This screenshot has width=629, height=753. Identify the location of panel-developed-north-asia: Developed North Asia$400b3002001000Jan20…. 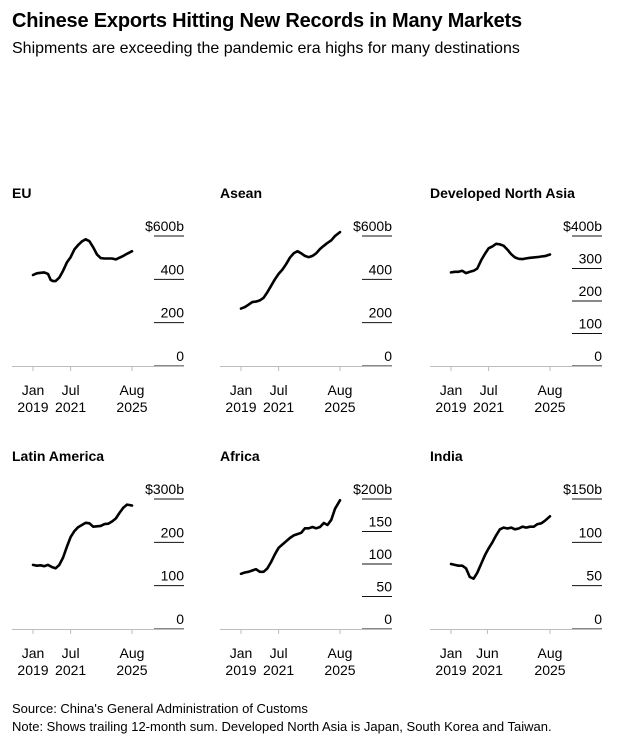
(516, 300).